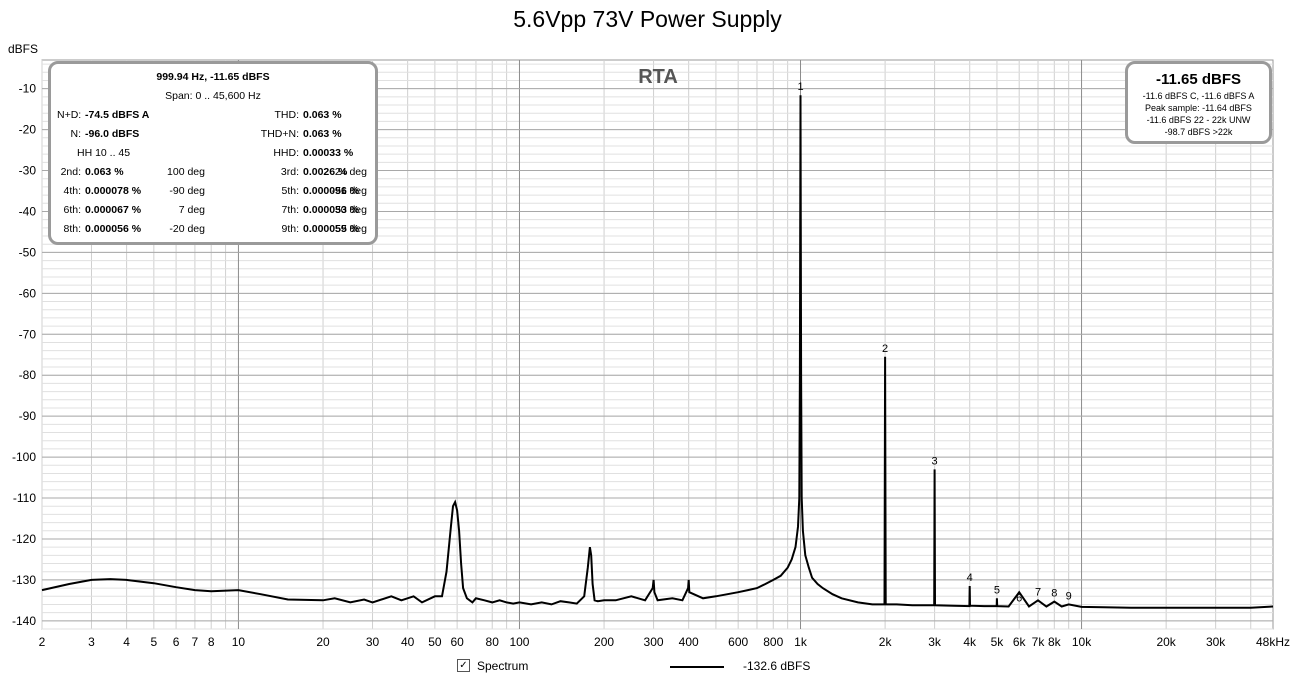 The height and width of the screenshot is (682, 1295). Describe the element at coordinates (191, 210) in the screenshot. I see `harmonic-phase: 7 deg` at that location.